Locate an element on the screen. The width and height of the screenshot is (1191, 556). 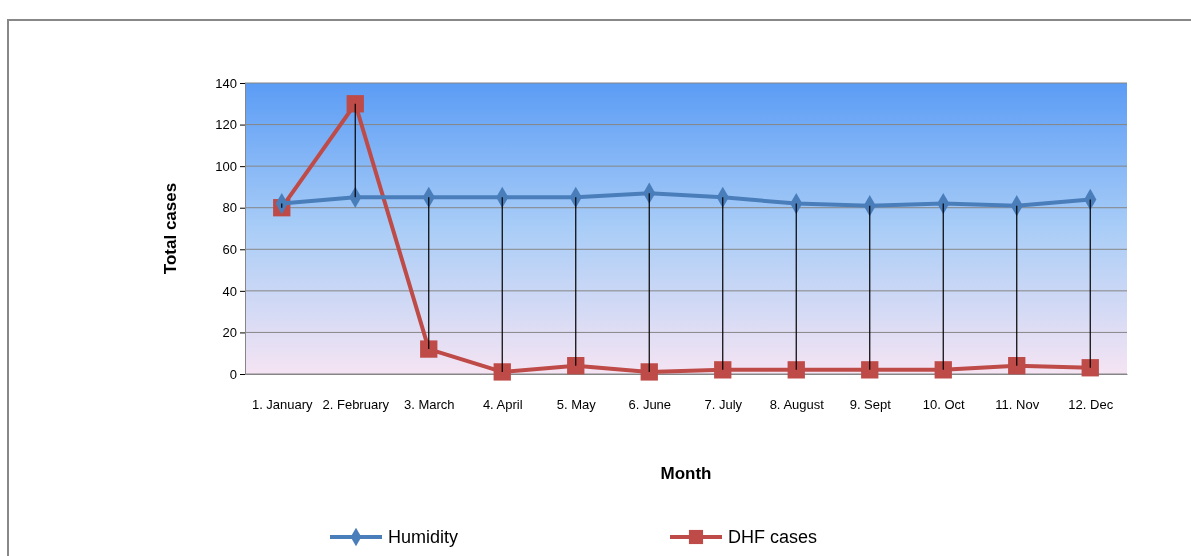
y-tick-label: 80 is located at coordinates (229, 208).